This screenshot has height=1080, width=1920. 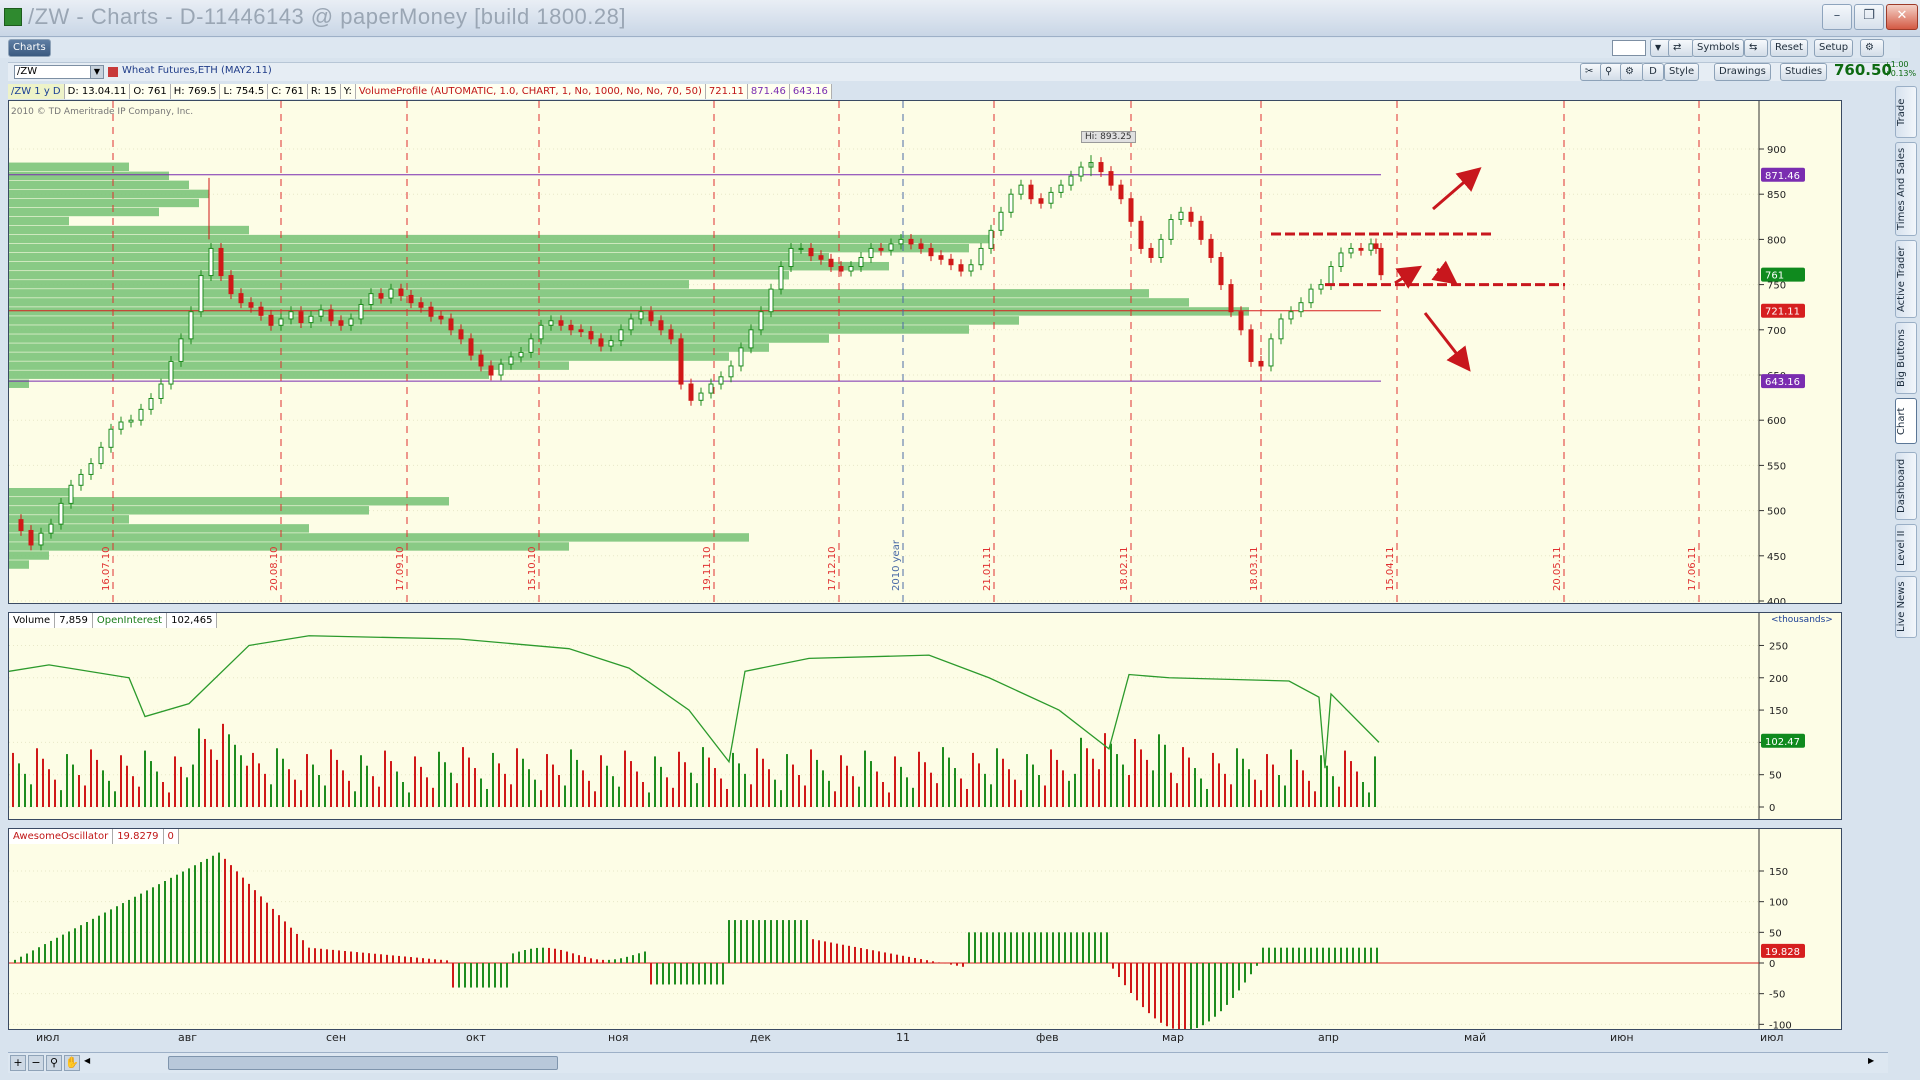 I want to click on scroll-thumb, so click(x=363, y=1063).